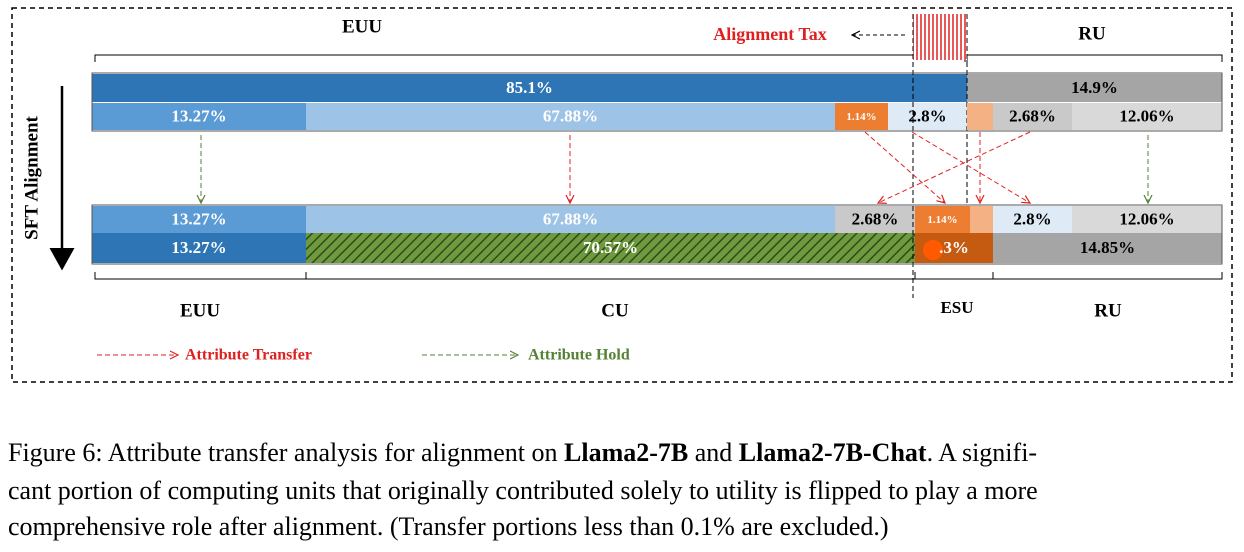 This screenshot has width=1244, height=552. I want to click on segment-label: 85.1%, so click(529, 87).